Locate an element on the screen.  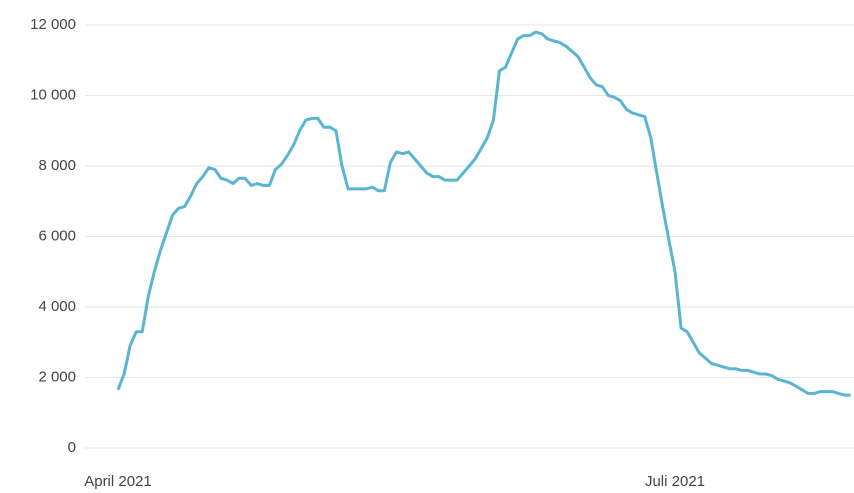
y-tick-label: 2 000 is located at coordinates (57, 376).